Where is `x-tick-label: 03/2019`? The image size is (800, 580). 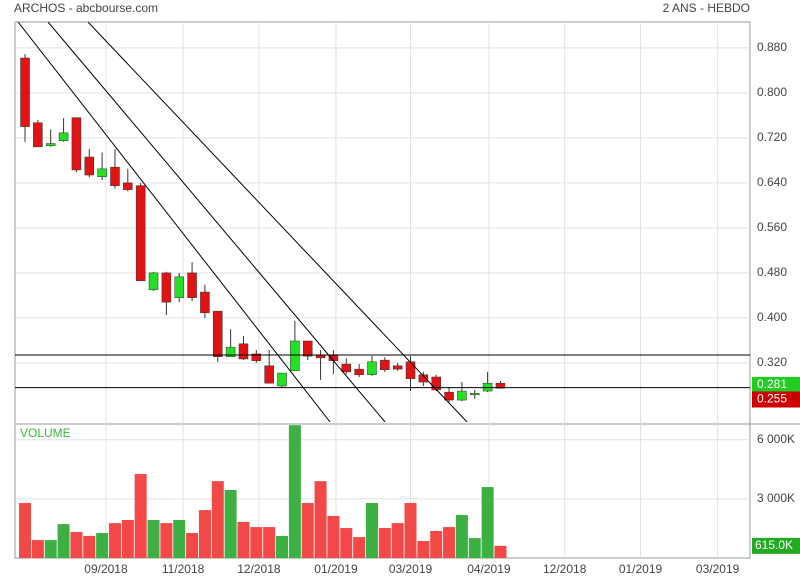
x-tick-label: 03/2019 is located at coordinates (411, 569).